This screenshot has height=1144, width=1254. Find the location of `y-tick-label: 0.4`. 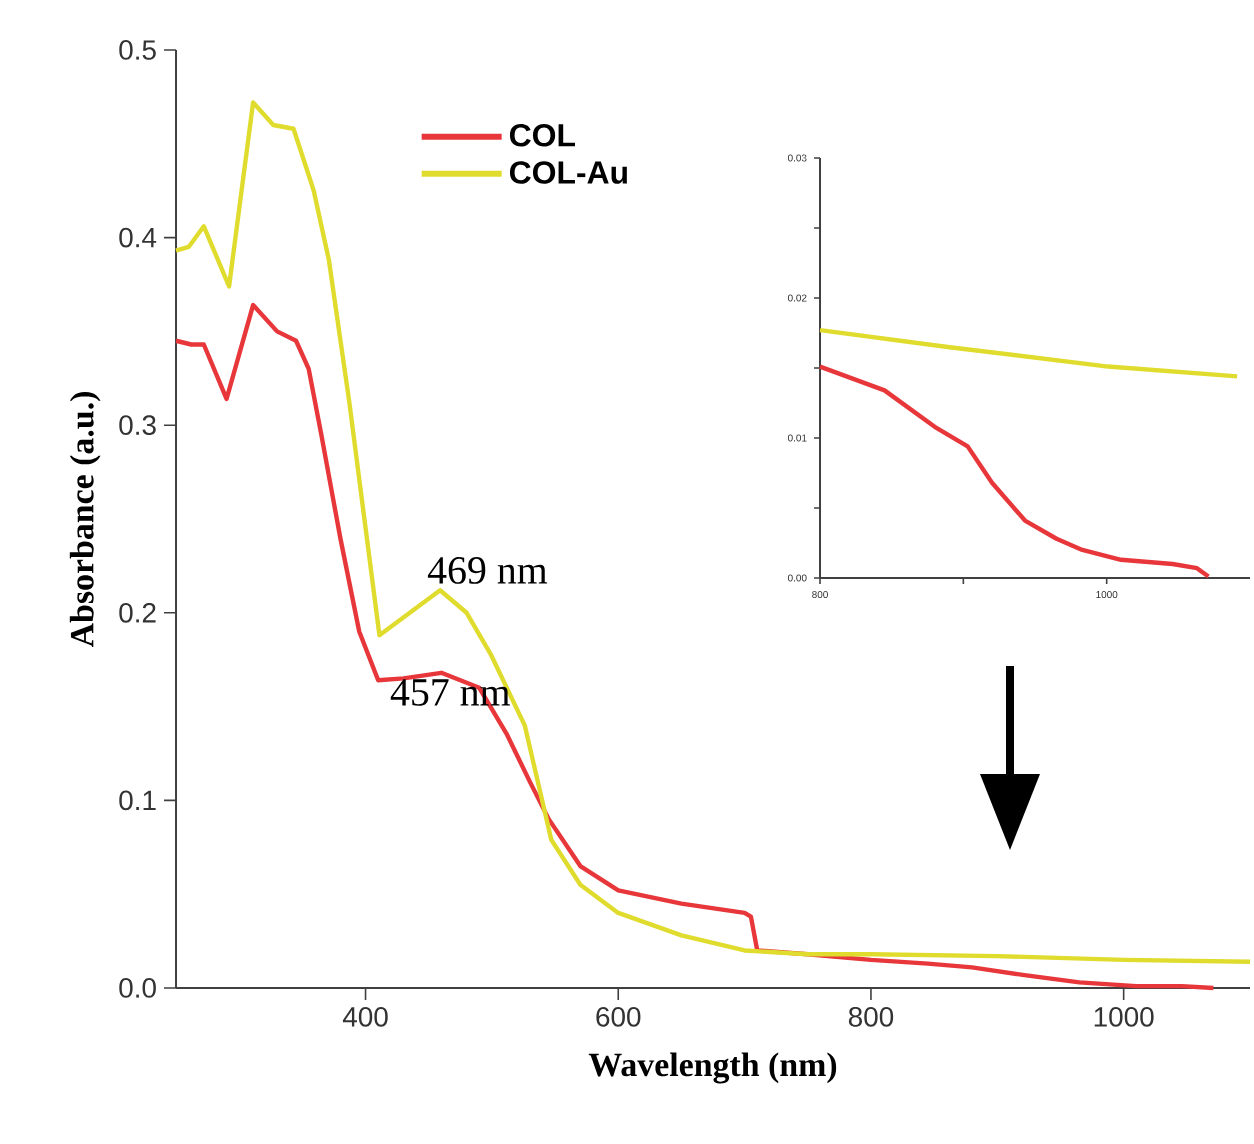

y-tick-label: 0.4 is located at coordinates (138, 237).